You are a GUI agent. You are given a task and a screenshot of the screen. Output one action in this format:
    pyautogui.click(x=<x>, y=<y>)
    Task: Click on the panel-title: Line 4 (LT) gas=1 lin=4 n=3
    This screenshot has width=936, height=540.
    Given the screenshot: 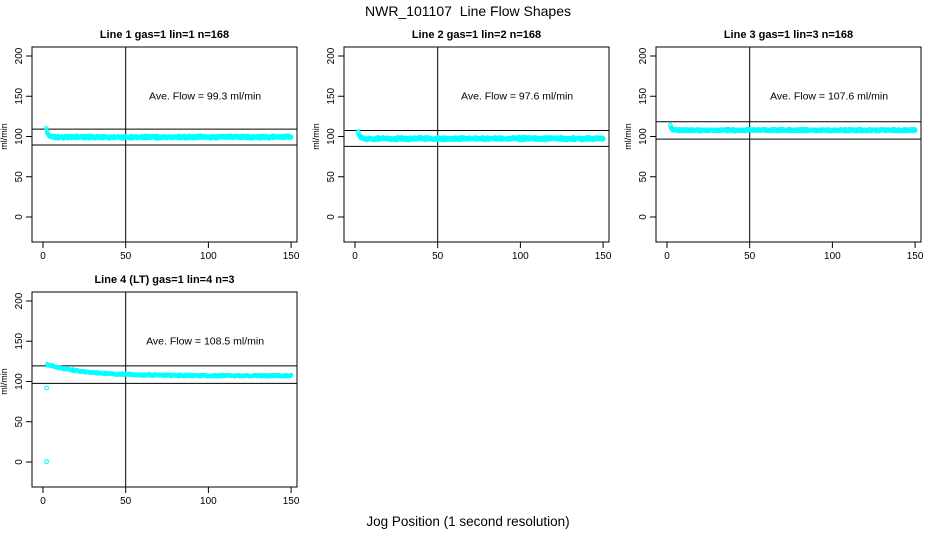 What is the action you would take?
    pyautogui.click(x=164, y=280)
    